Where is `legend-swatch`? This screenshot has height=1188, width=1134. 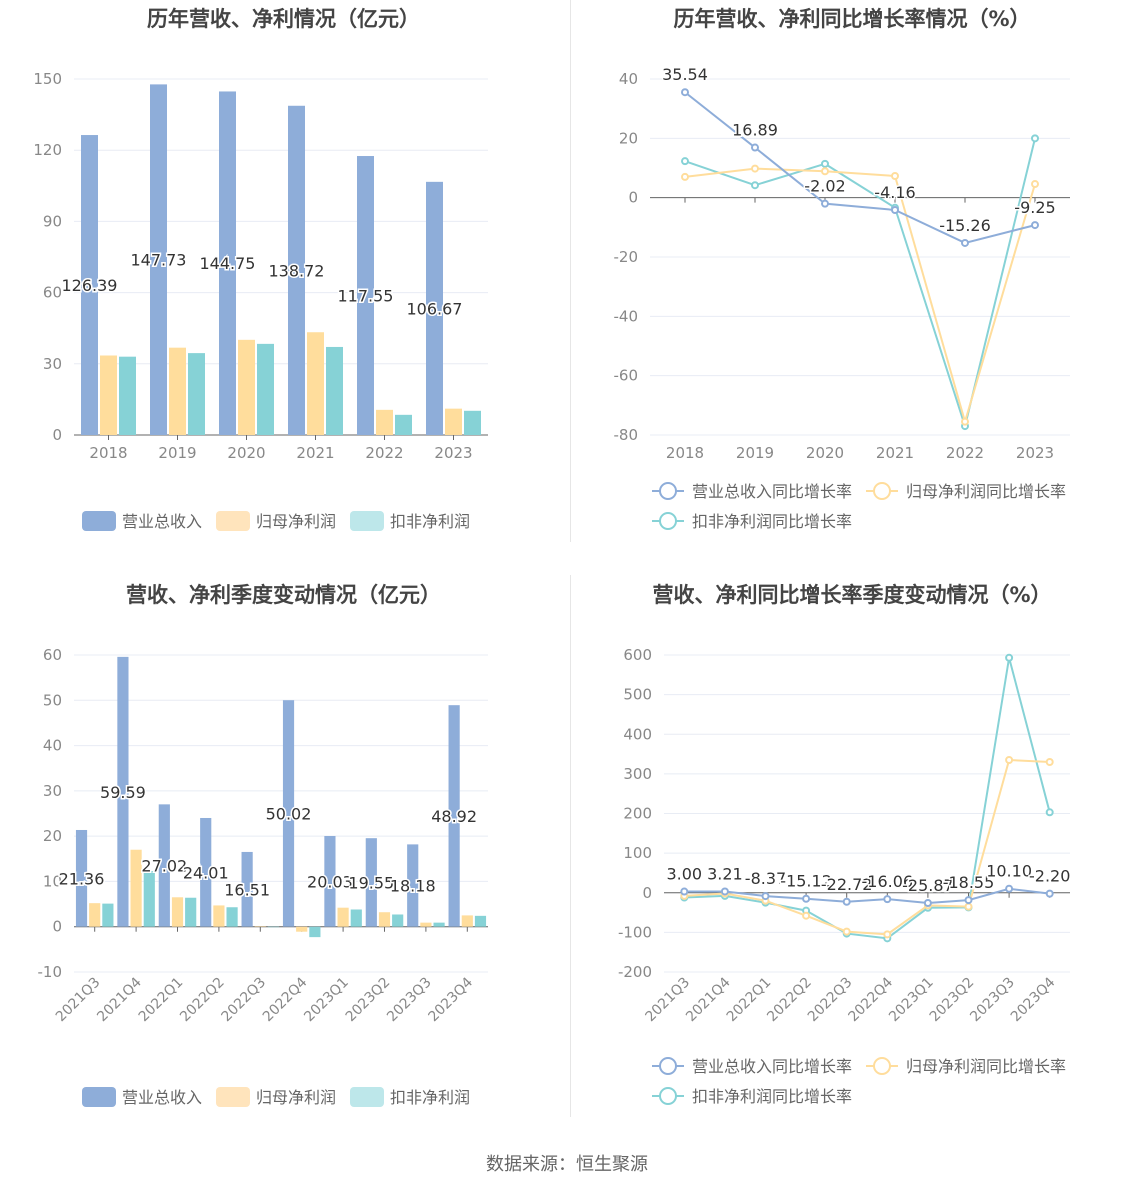
legend-swatch is located at coordinates (233, 521).